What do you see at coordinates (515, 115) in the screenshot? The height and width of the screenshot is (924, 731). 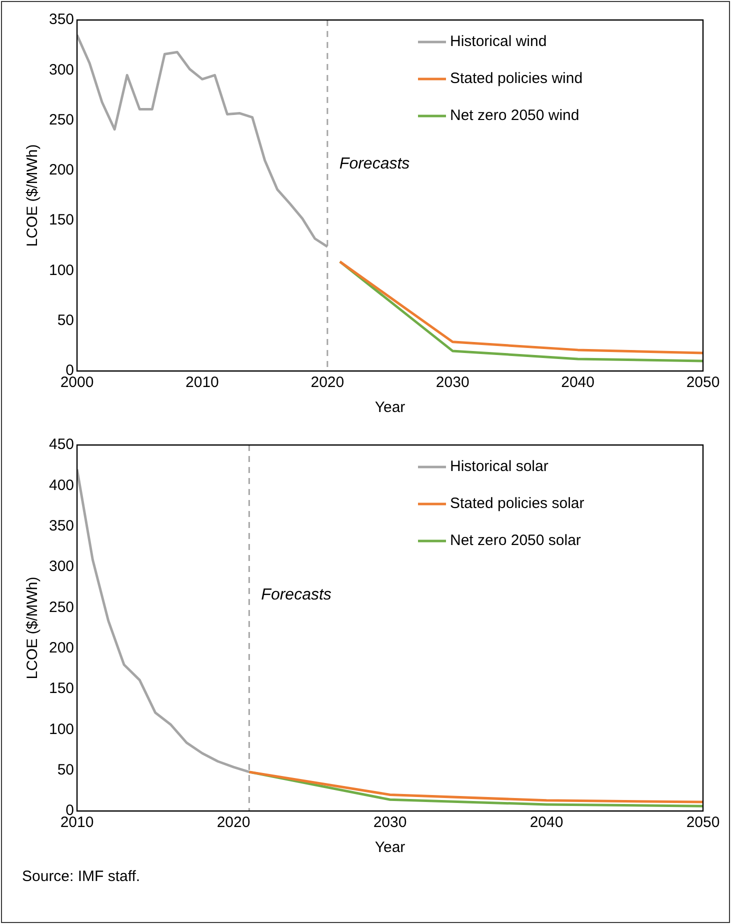 I see `legend-label: Net zero 2050 wind` at bounding box center [515, 115].